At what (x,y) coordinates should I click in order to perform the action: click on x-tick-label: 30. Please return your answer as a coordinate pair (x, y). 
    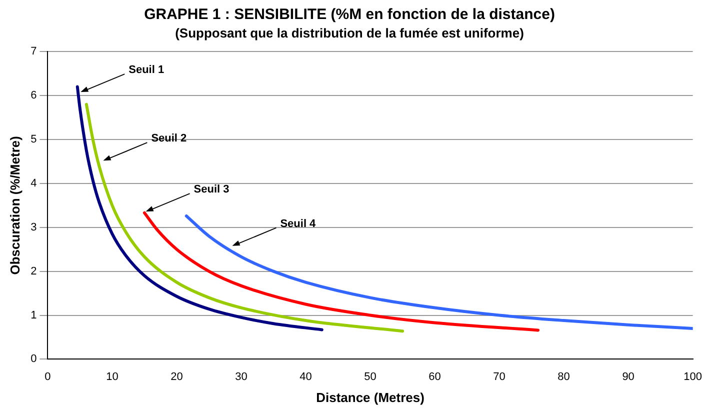
    Looking at the image, I should click on (241, 376).